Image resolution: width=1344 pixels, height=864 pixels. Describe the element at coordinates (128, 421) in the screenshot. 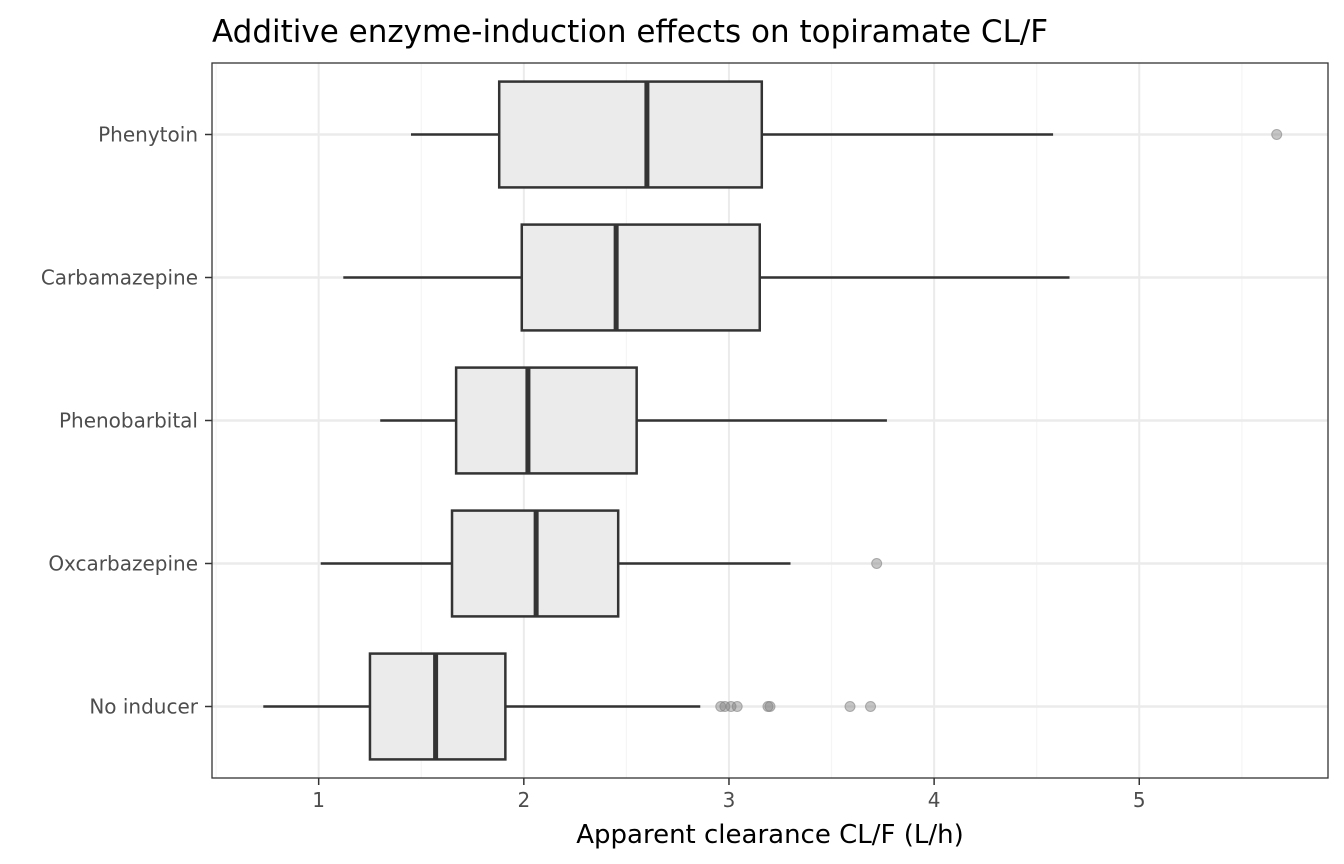

I see `y-tick-label: Phenobarbital` at that location.